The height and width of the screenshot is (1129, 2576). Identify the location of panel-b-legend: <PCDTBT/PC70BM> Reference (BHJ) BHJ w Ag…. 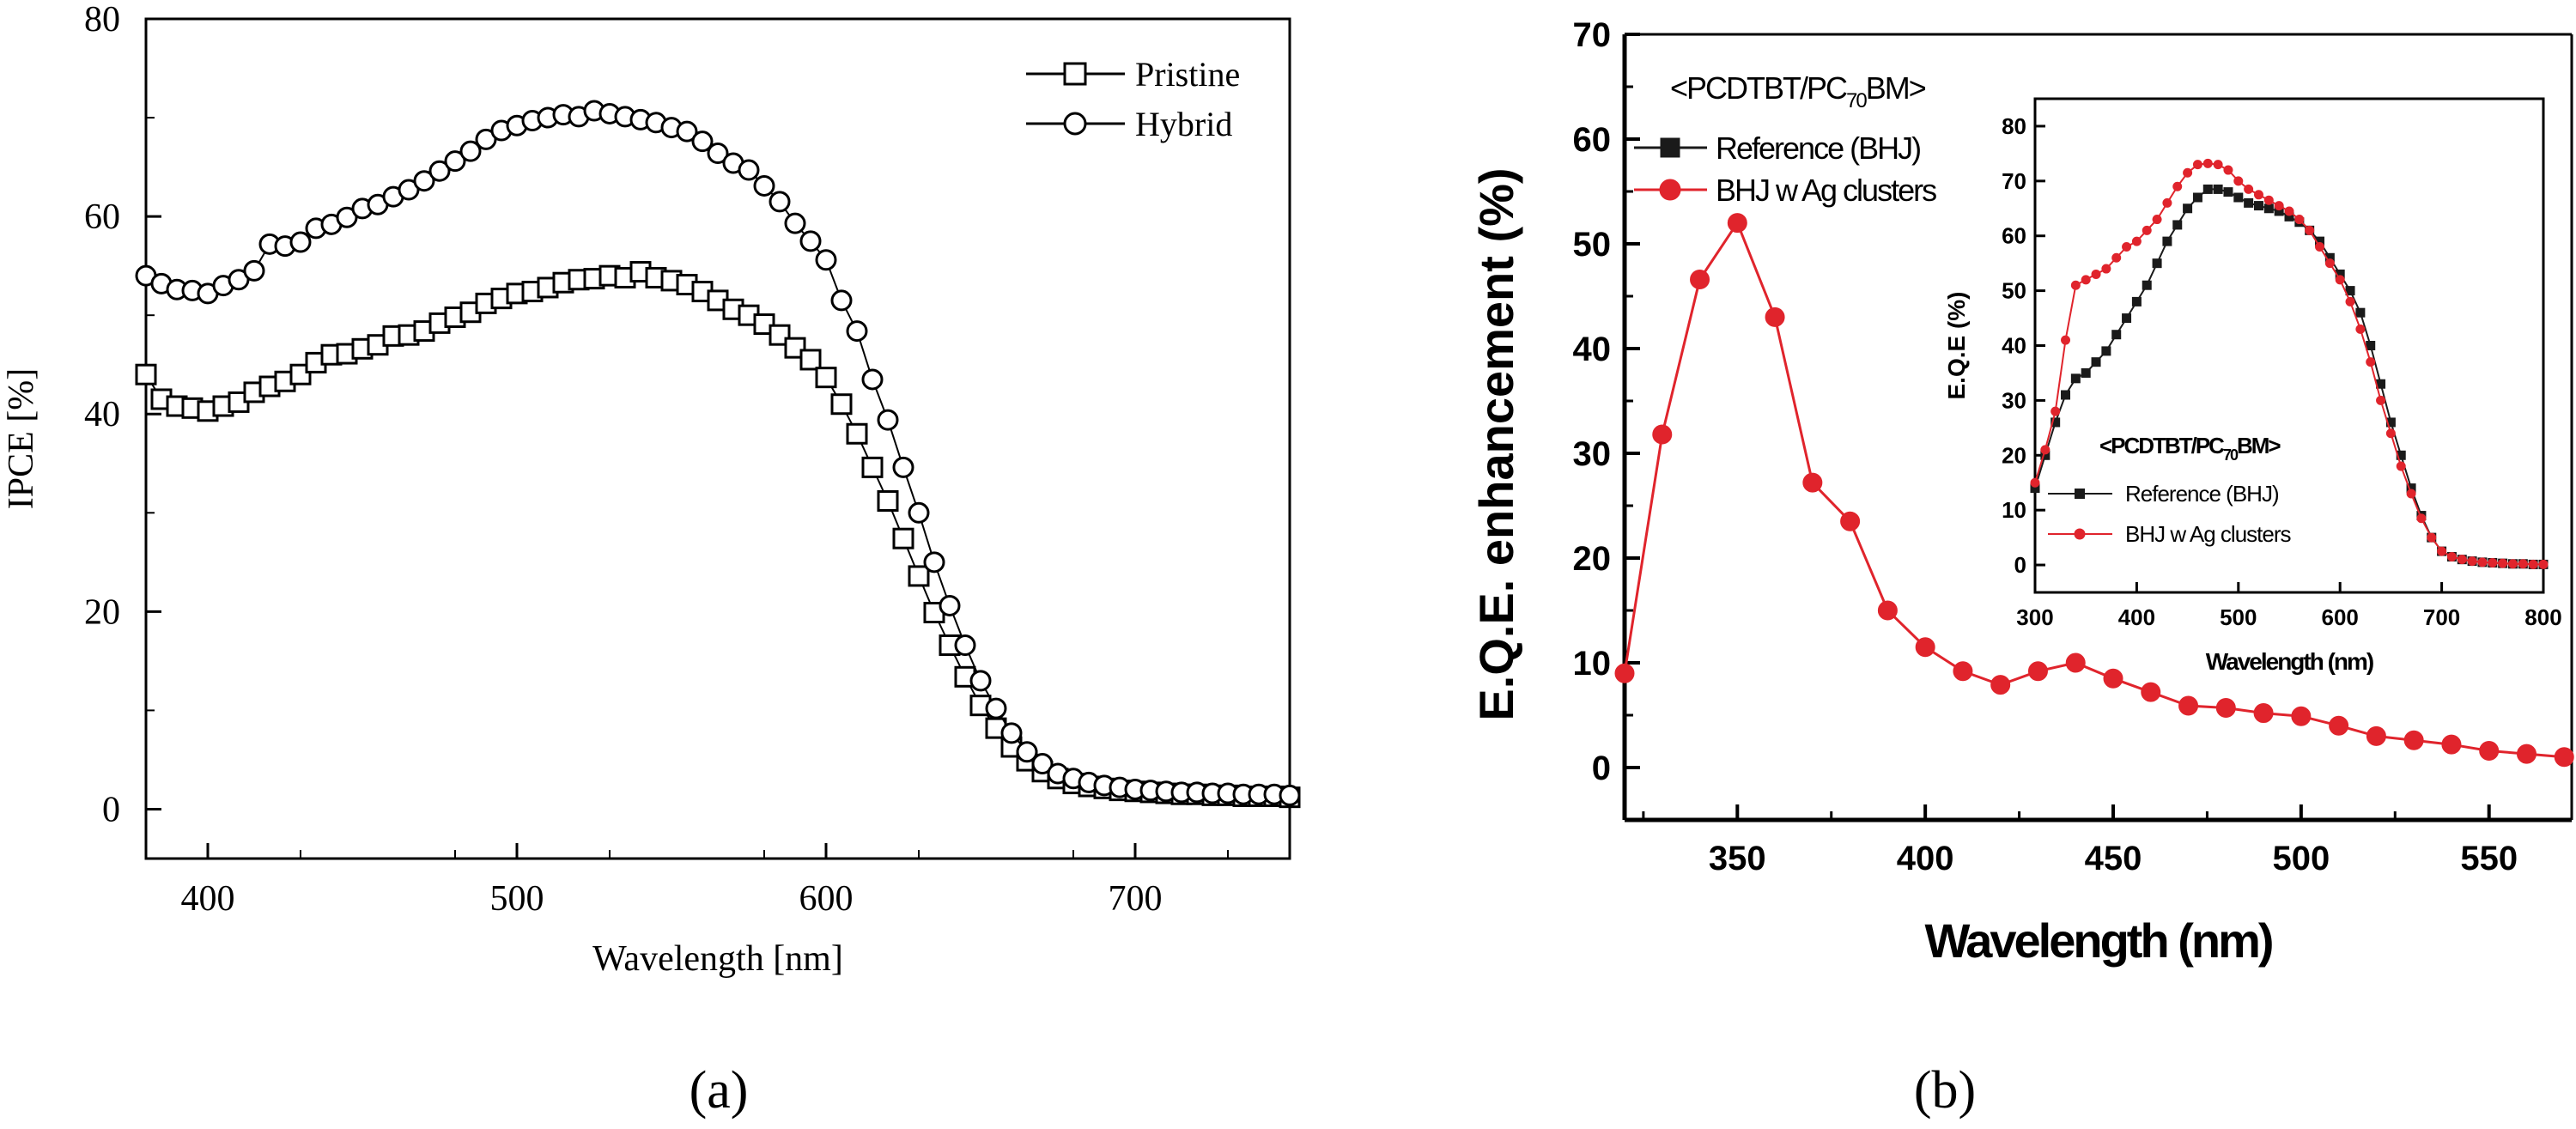
(1786, 139).